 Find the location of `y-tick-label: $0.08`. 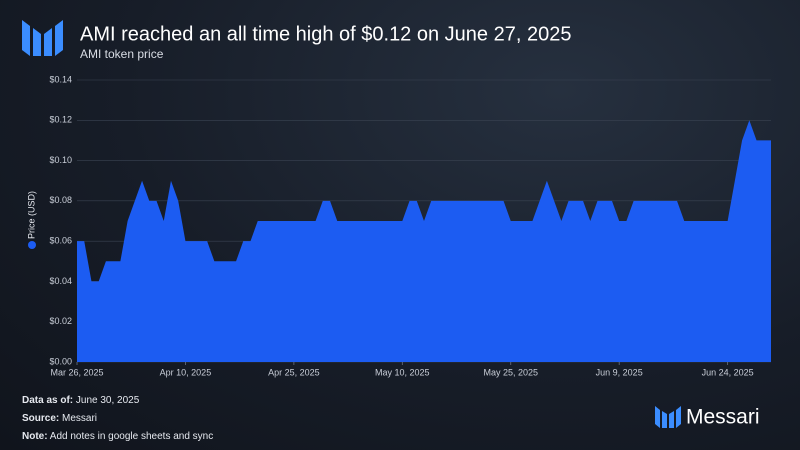

y-tick-label: $0.08 is located at coordinates (60, 200).